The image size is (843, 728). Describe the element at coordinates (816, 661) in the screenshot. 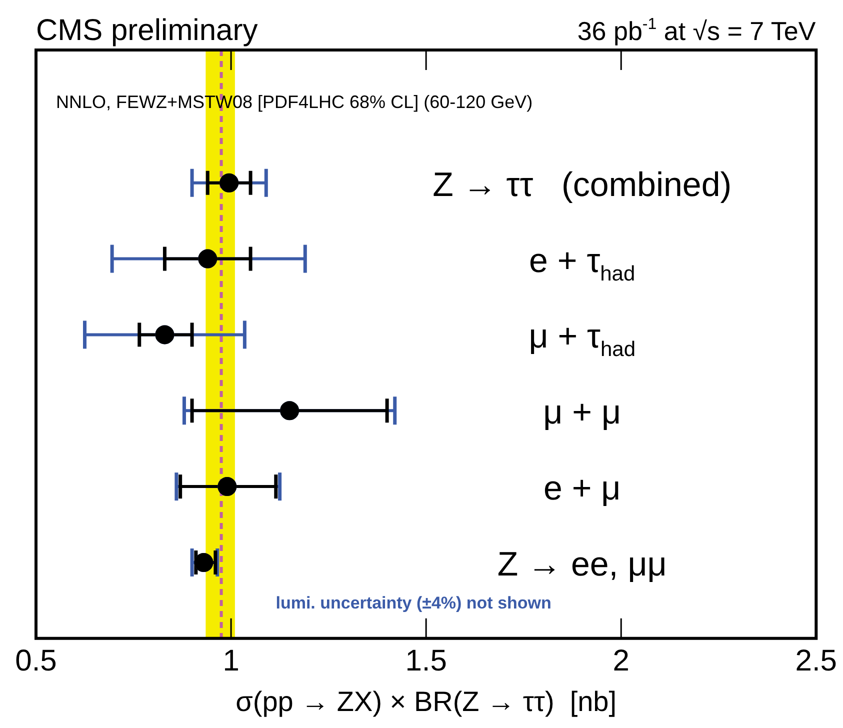

I see `x-tick-label: 2.5` at that location.